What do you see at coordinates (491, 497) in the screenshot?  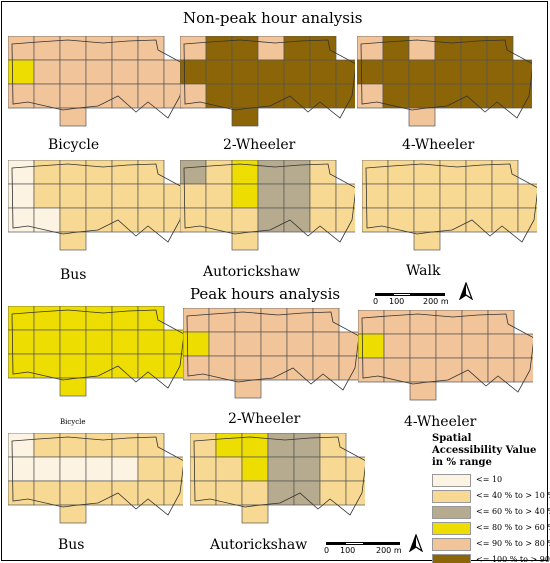 I see `legend-item: <= 40 % to > 10 %` at bounding box center [491, 497].